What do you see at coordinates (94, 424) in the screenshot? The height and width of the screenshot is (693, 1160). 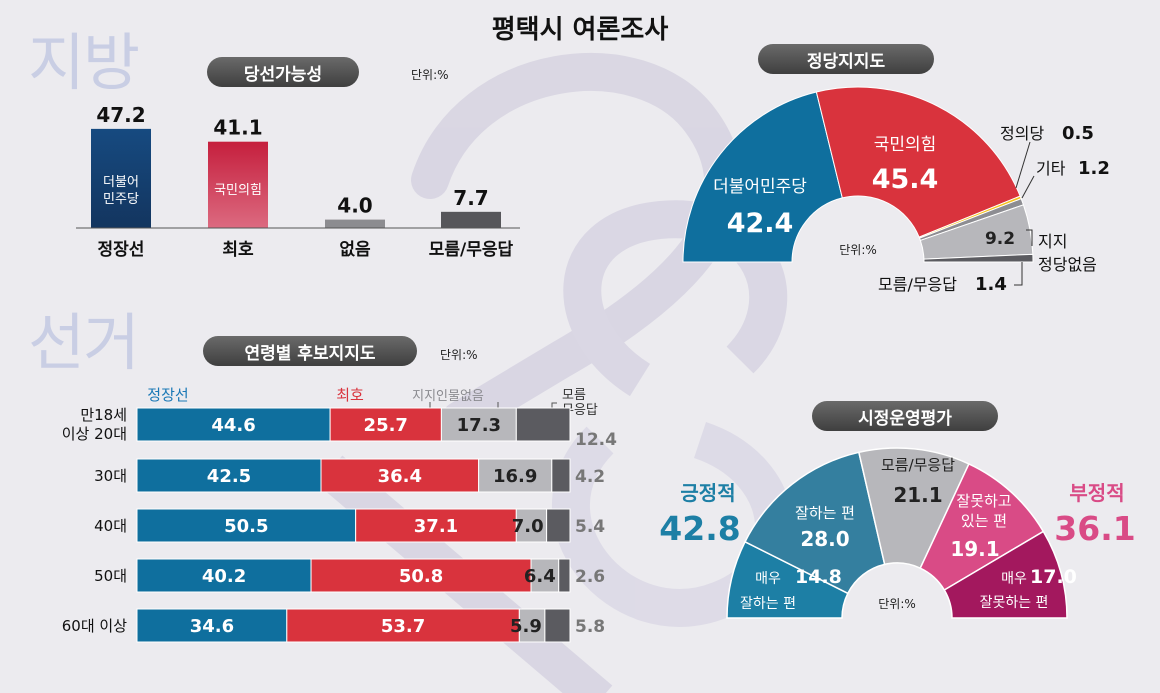 I see `age-category-label: 만18세 이상 20대` at bounding box center [94, 424].